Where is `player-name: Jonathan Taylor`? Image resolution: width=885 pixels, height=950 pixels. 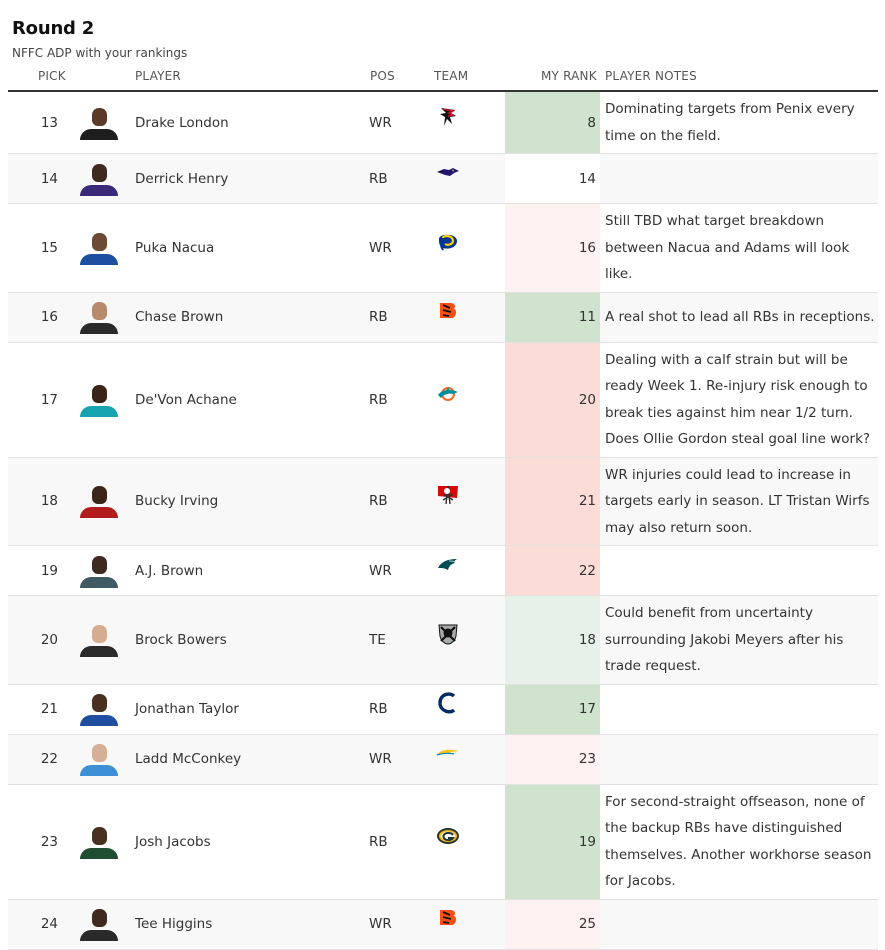
player-name: Jonathan Taylor is located at coordinates (252, 709).